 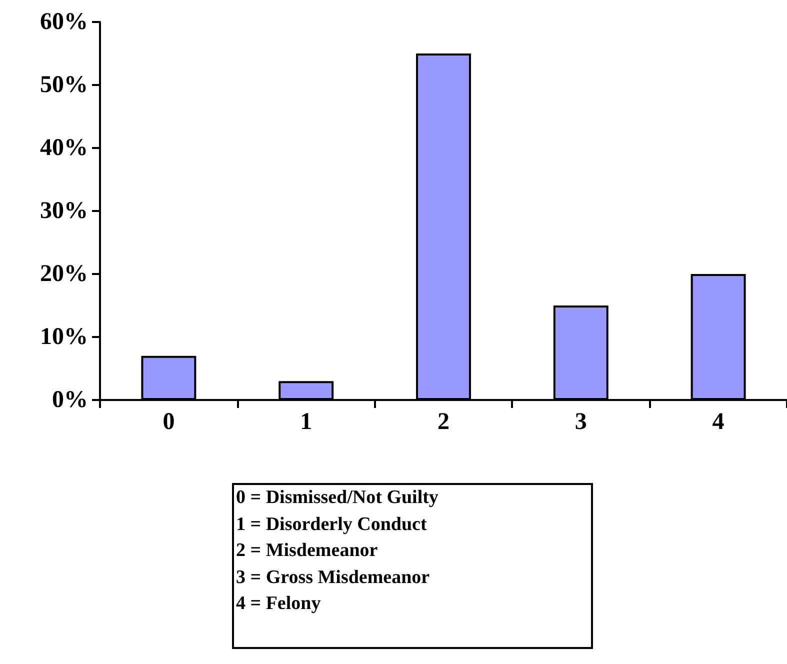 I want to click on x-tick-label: 3, so click(x=580, y=422).